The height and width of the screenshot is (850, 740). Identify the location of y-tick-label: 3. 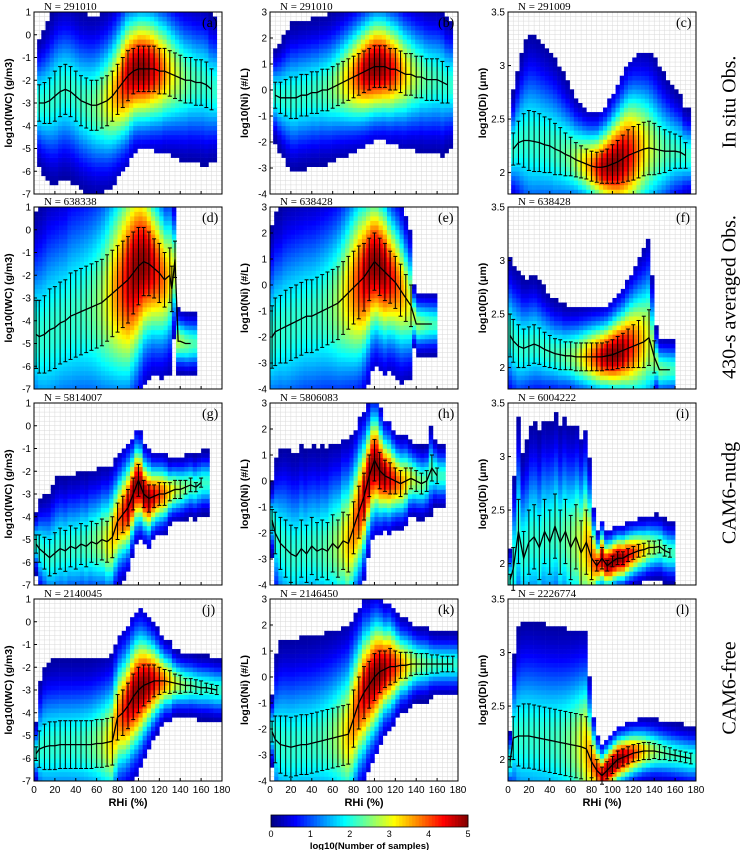
(264, 13).